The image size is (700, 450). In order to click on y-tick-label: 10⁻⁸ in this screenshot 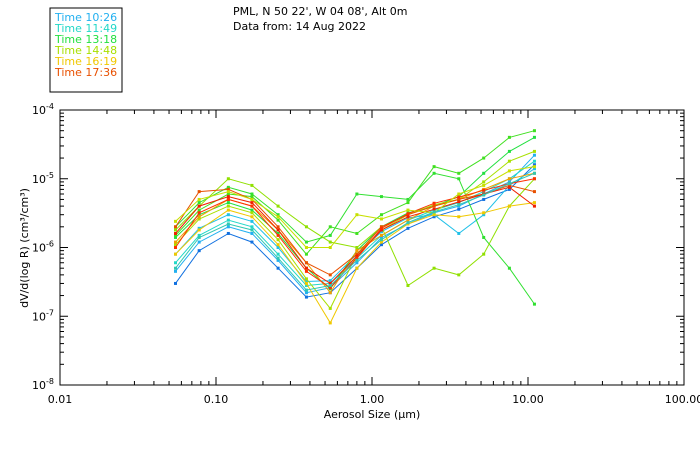, I will do `click(43, 384)`.